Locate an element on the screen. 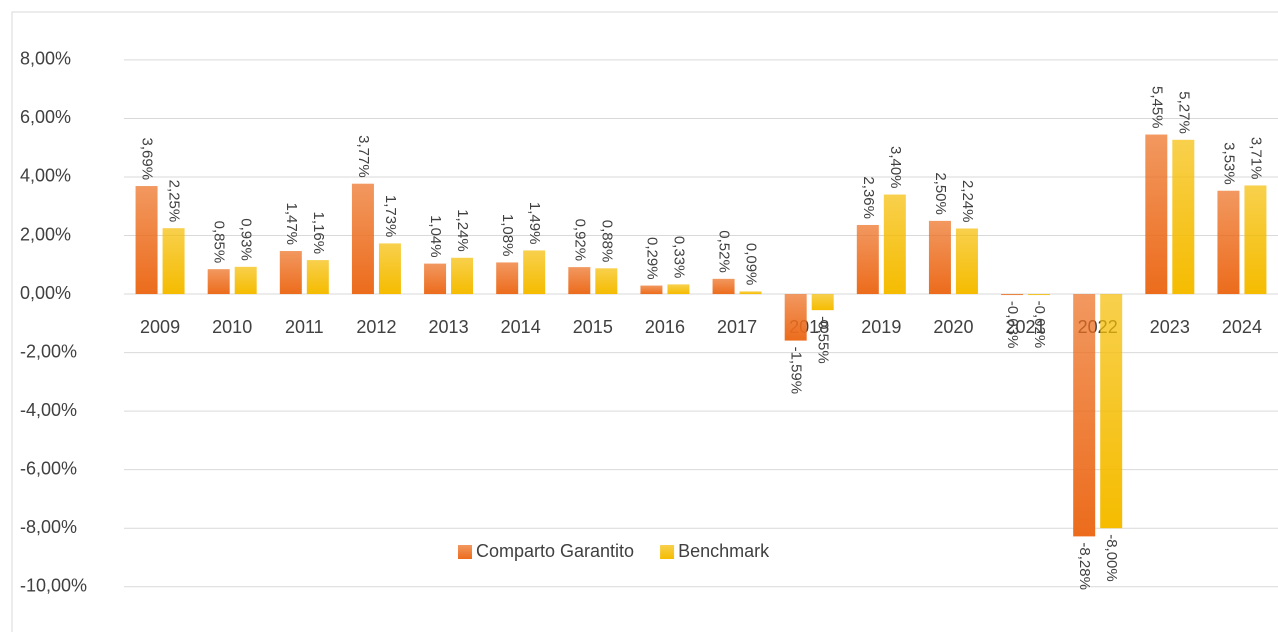  y-tick-label: 8,00% is located at coordinates (45, 59).